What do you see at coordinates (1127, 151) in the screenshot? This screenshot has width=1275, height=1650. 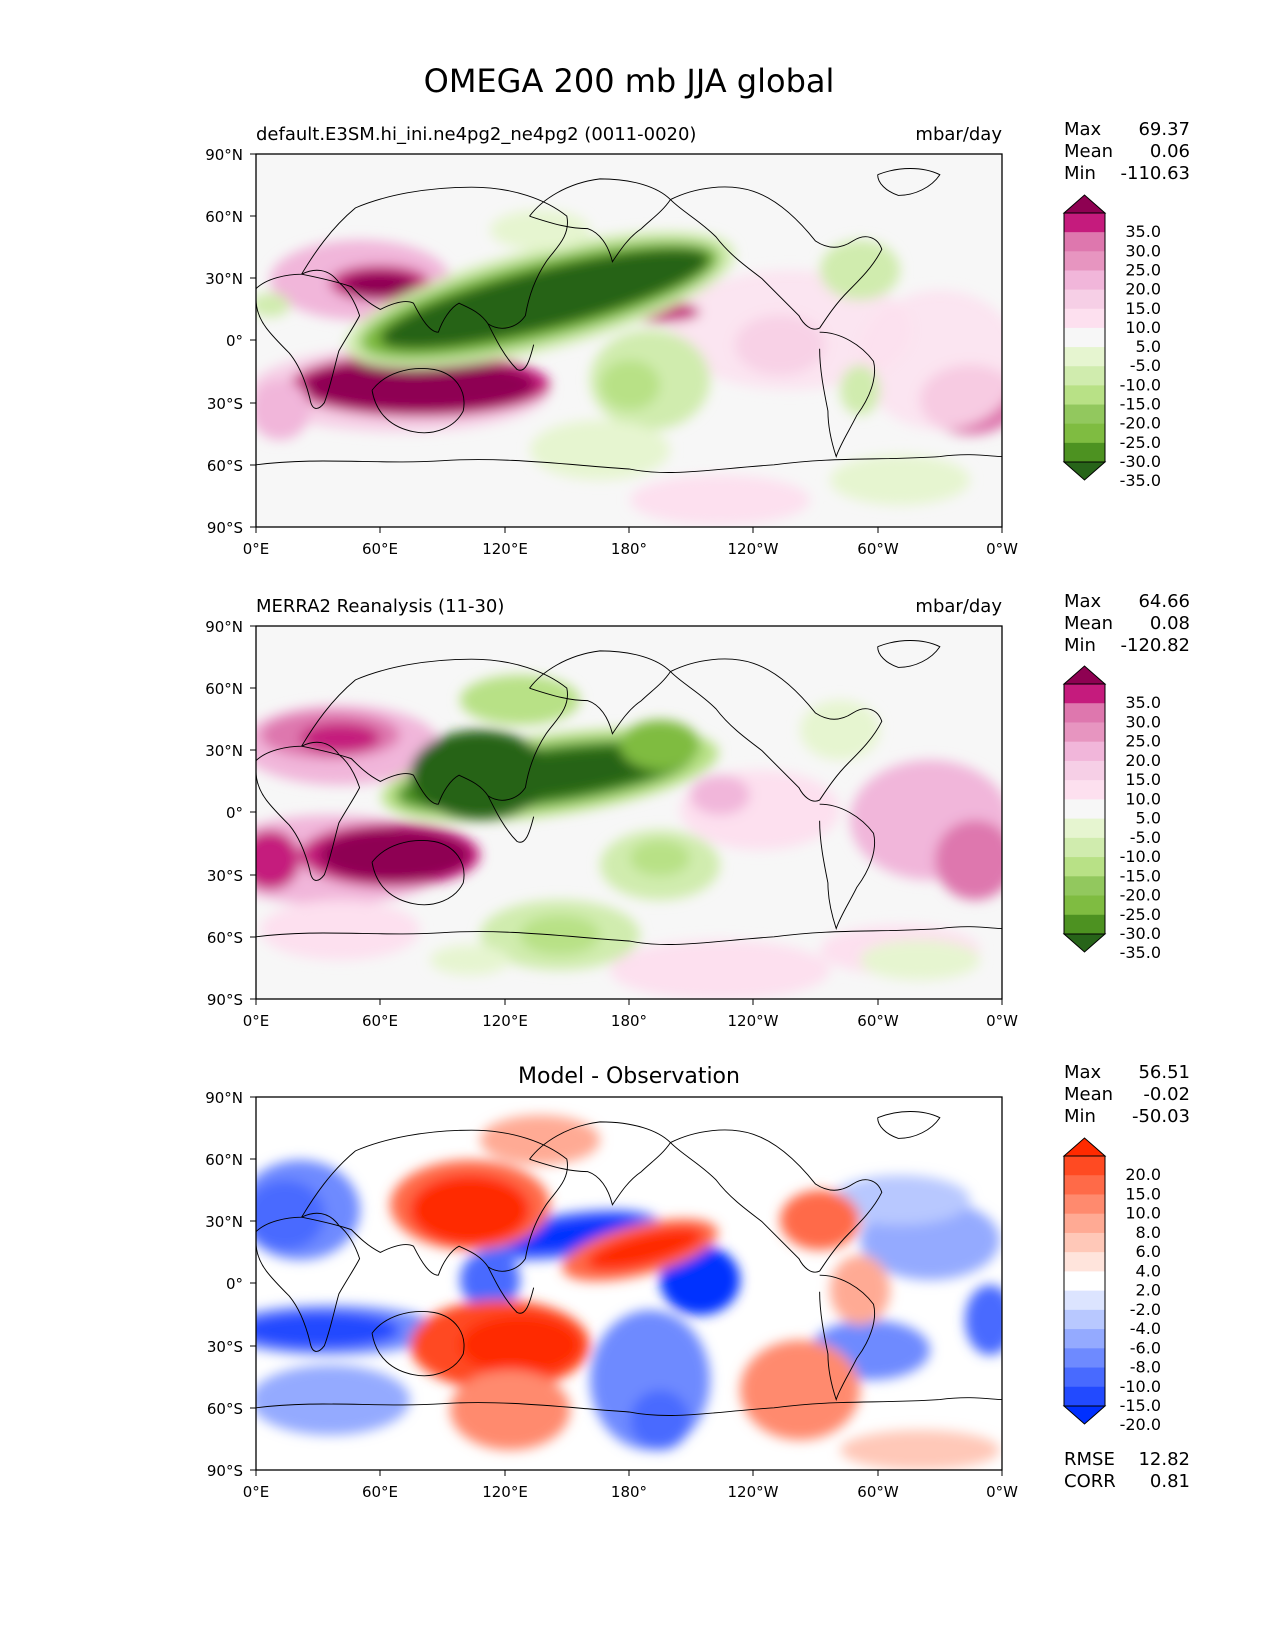 I see `stat-mean: Mean 0.06` at bounding box center [1127, 151].